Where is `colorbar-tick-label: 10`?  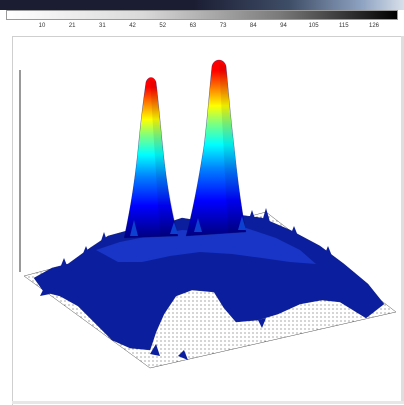
colorbar-tick-label: 10 is located at coordinates (42, 26).